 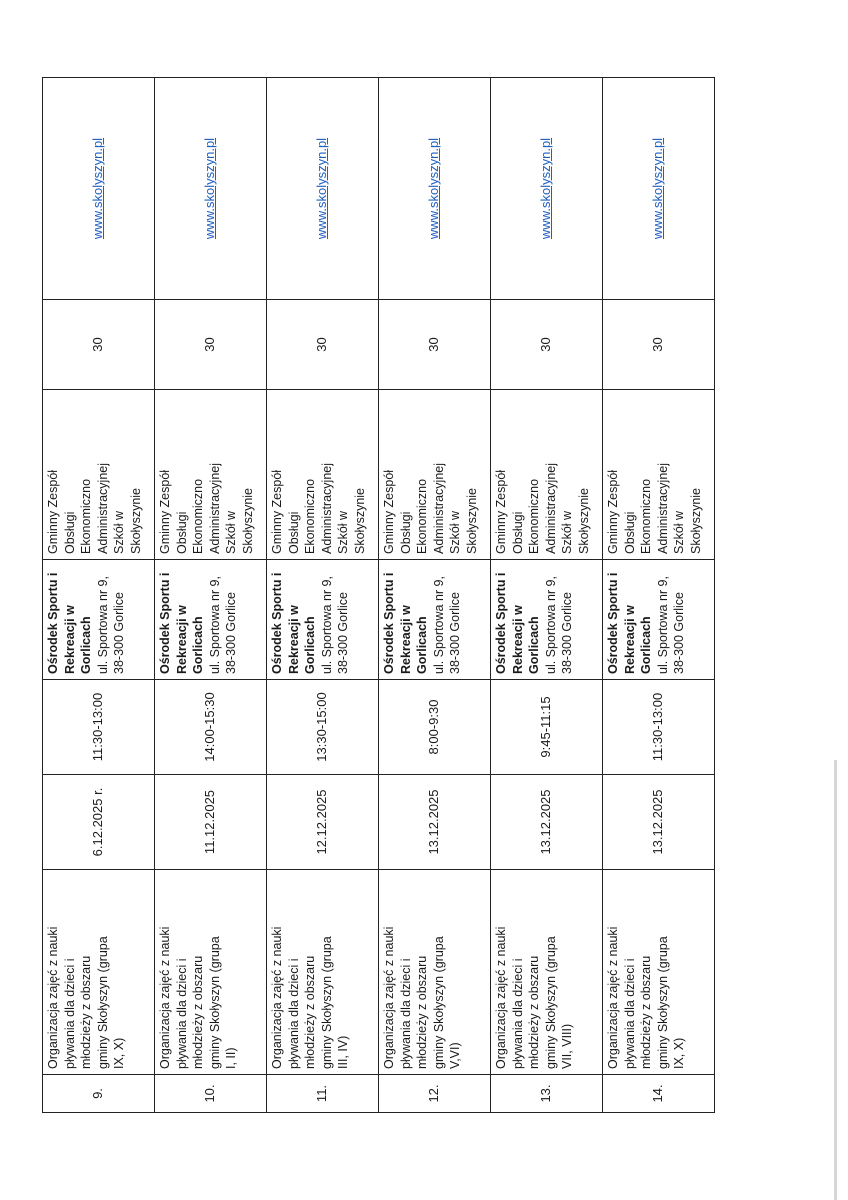 I want to click on row-number: 12., so click(x=434, y=1093).